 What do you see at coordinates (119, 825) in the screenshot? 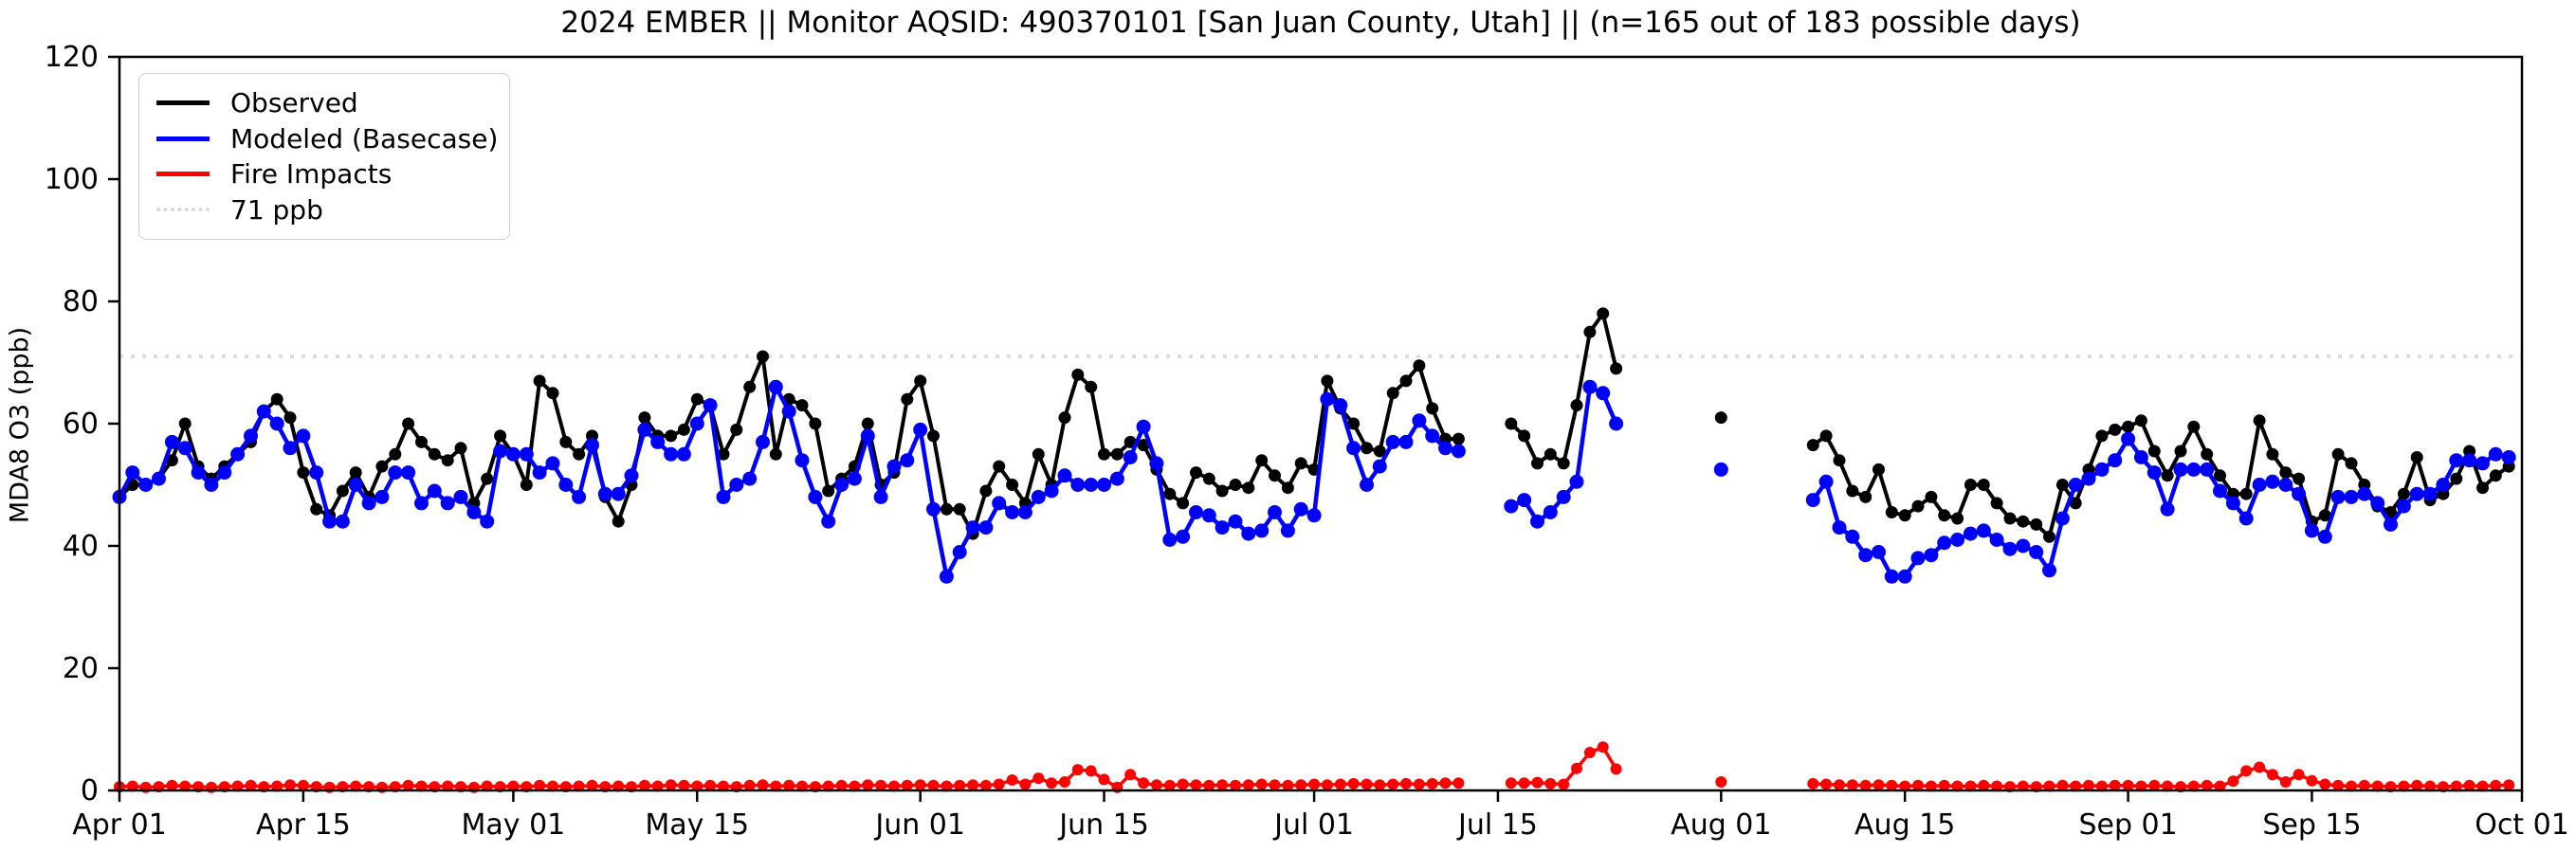
I see `x-tick-label: Apr 01` at bounding box center [119, 825].